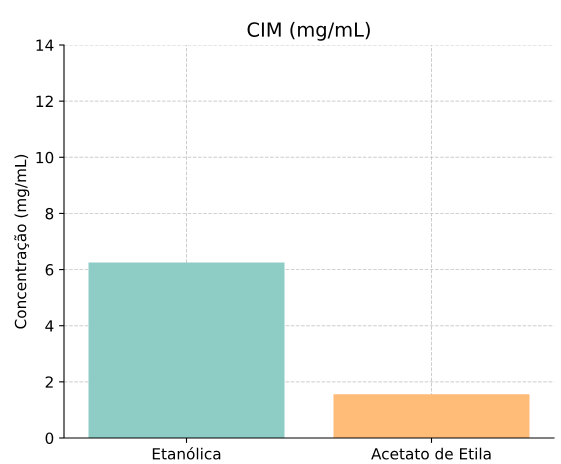 The height and width of the screenshot is (464, 561). What do you see at coordinates (45, 45) in the screenshot?
I see `y-tick-label: 14` at bounding box center [45, 45].